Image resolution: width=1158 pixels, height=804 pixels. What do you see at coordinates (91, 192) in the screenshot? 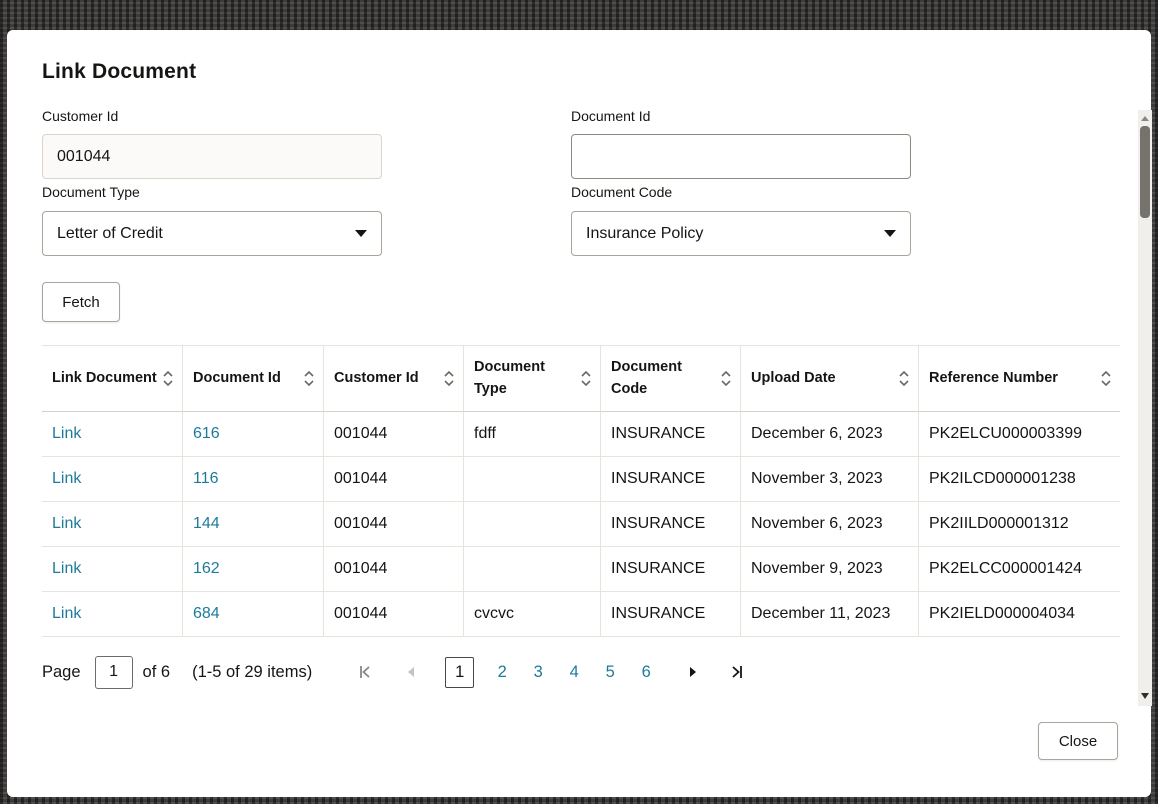
I see `document-type-label: Document Type` at bounding box center [91, 192].